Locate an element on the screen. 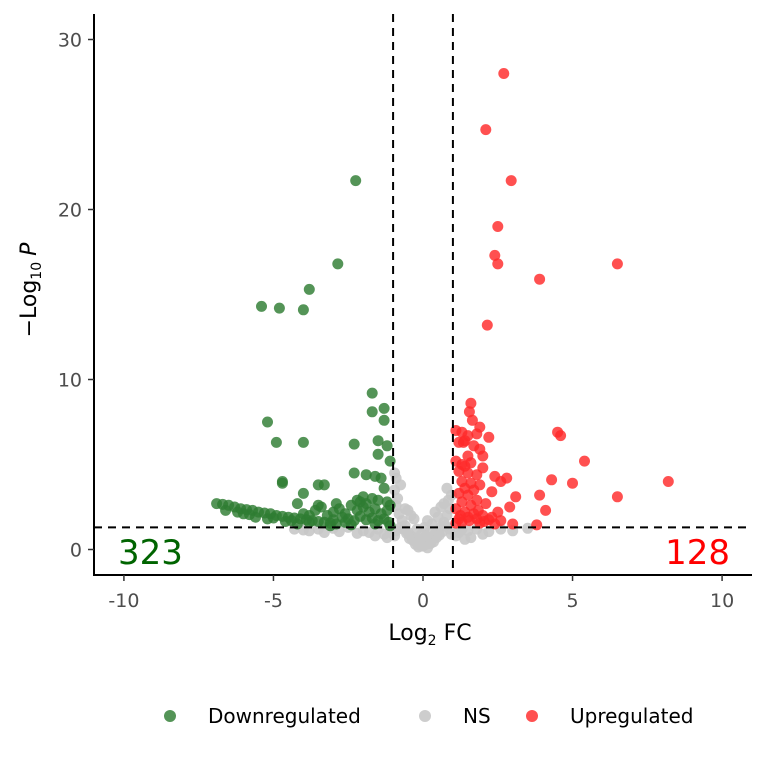  y-tick-label: 0 is located at coordinates (76, 551).